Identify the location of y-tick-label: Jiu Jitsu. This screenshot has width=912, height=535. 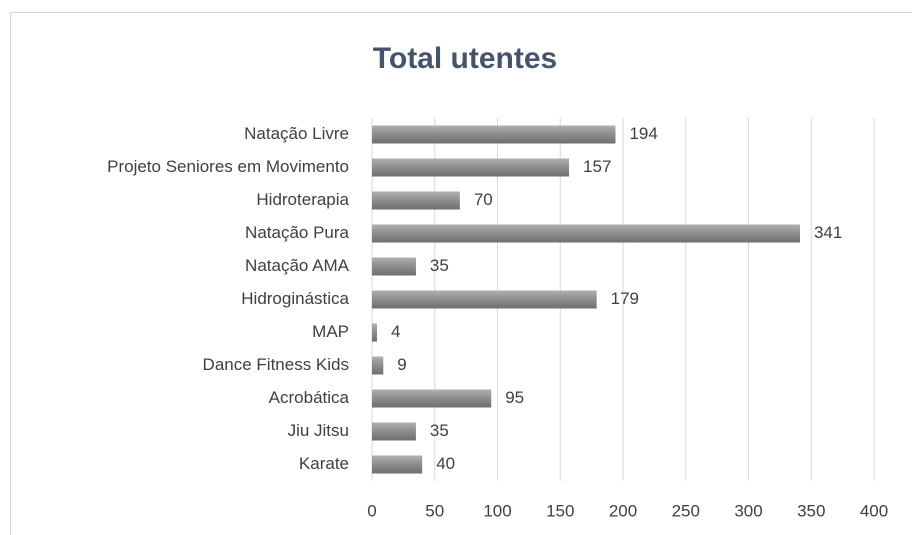
(318, 430).